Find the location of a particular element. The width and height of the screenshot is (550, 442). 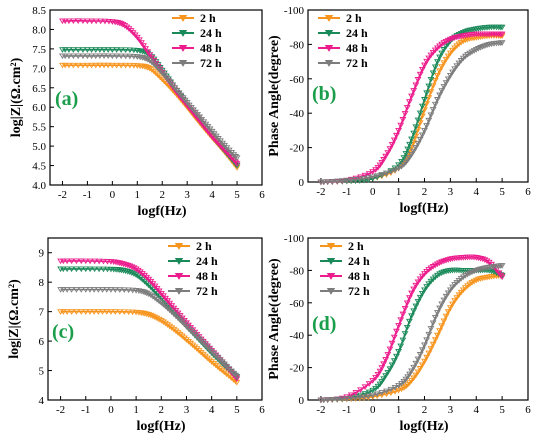

x-tick-label: 4 is located at coordinates (476, 192).